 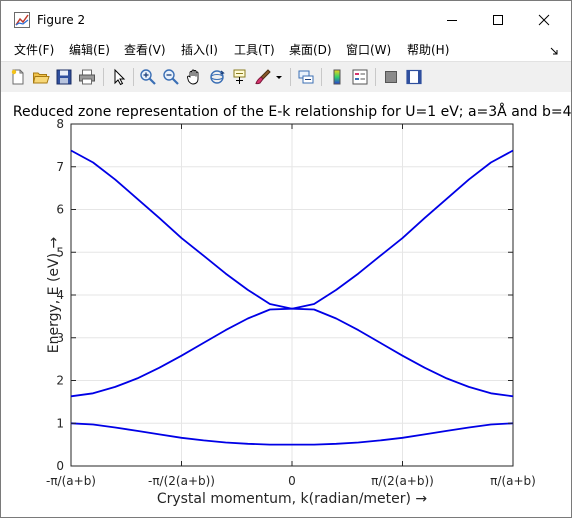 What do you see at coordinates (360, 77) in the screenshot?
I see `legend-icon` at bounding box center [360, 77].